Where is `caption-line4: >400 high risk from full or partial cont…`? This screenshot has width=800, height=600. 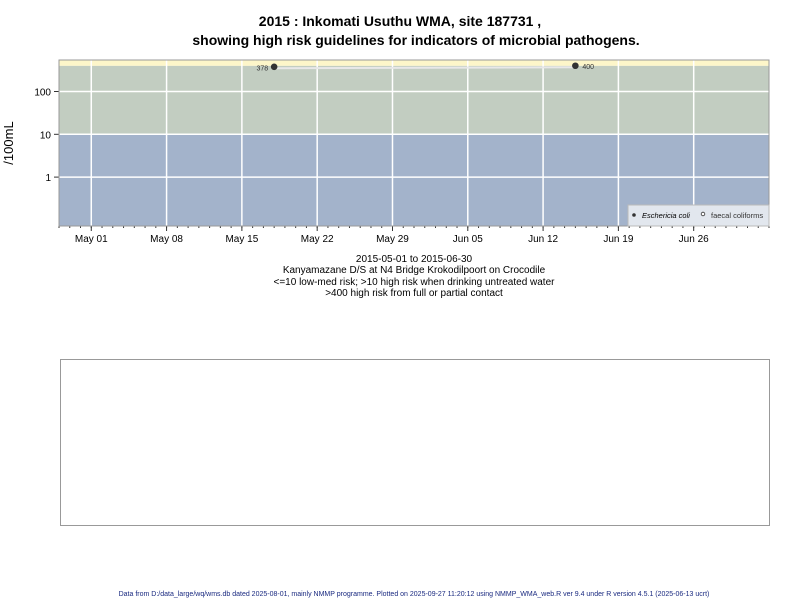 caption-line4: >400 high risk from full or partial cont… is located at coordinates (414, 293).